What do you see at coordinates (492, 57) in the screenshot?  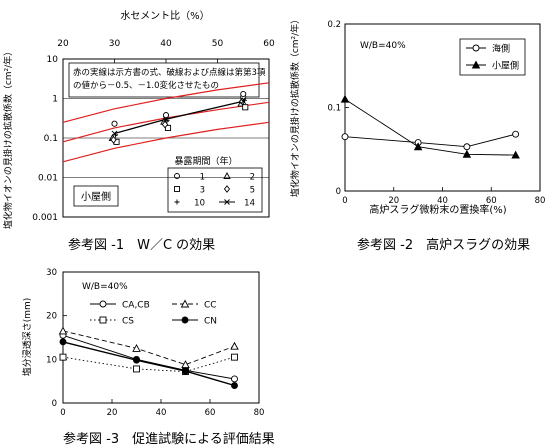 I see `chart2-legend-box` at bounding box center [492, 57].